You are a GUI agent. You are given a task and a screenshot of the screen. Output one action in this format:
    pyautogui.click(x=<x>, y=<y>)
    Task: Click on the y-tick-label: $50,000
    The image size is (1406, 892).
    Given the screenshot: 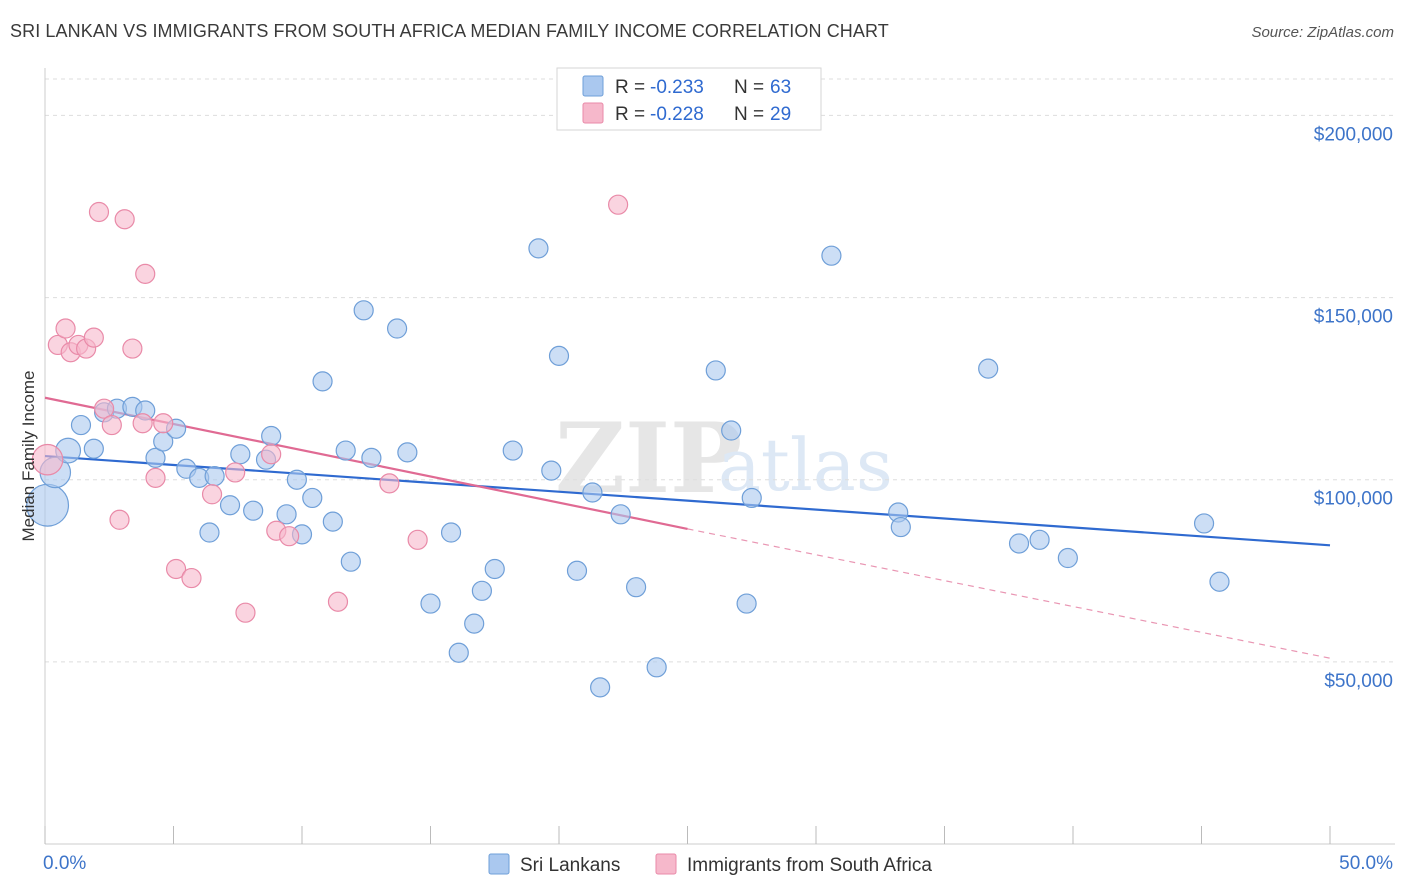 What is the action you would take?
    pyautogui.click(x=1358, y=681)
    